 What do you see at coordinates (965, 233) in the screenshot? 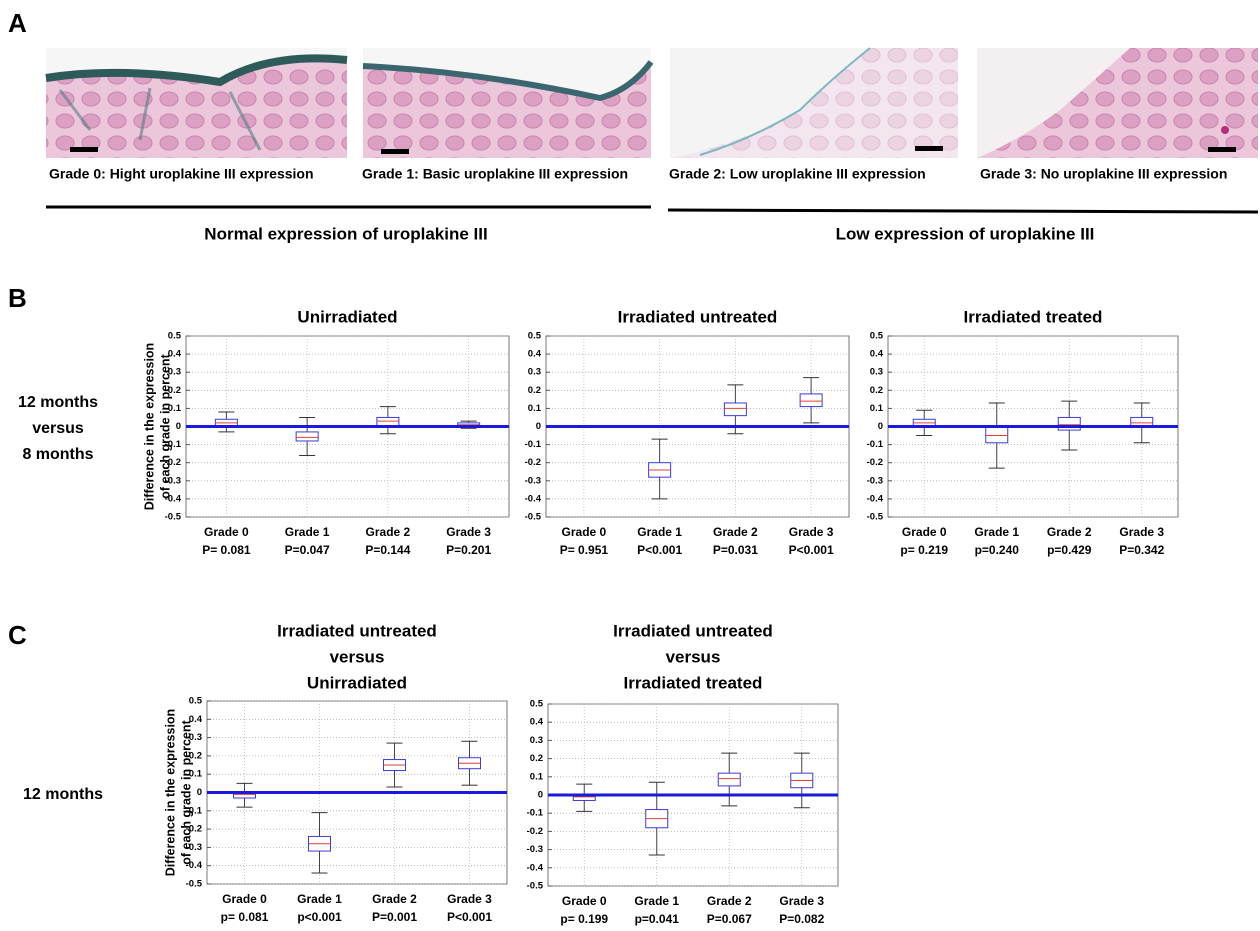
I see `group-label: Low expression of uroplakine III` at bounding box center [965, 233].